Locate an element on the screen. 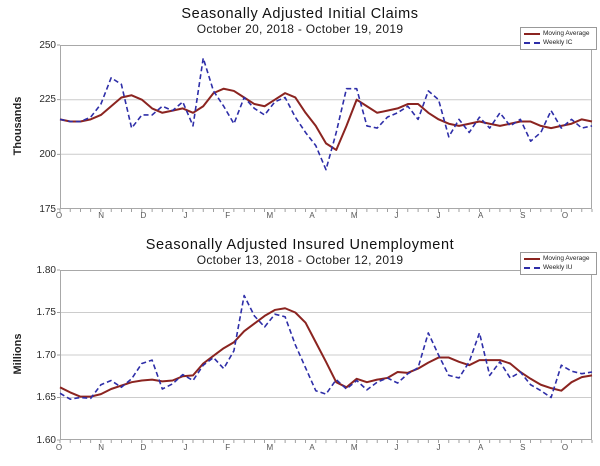 This screenshot has height=466, width=600. y-axis-title: Millions is located at coordinates (18, 354).